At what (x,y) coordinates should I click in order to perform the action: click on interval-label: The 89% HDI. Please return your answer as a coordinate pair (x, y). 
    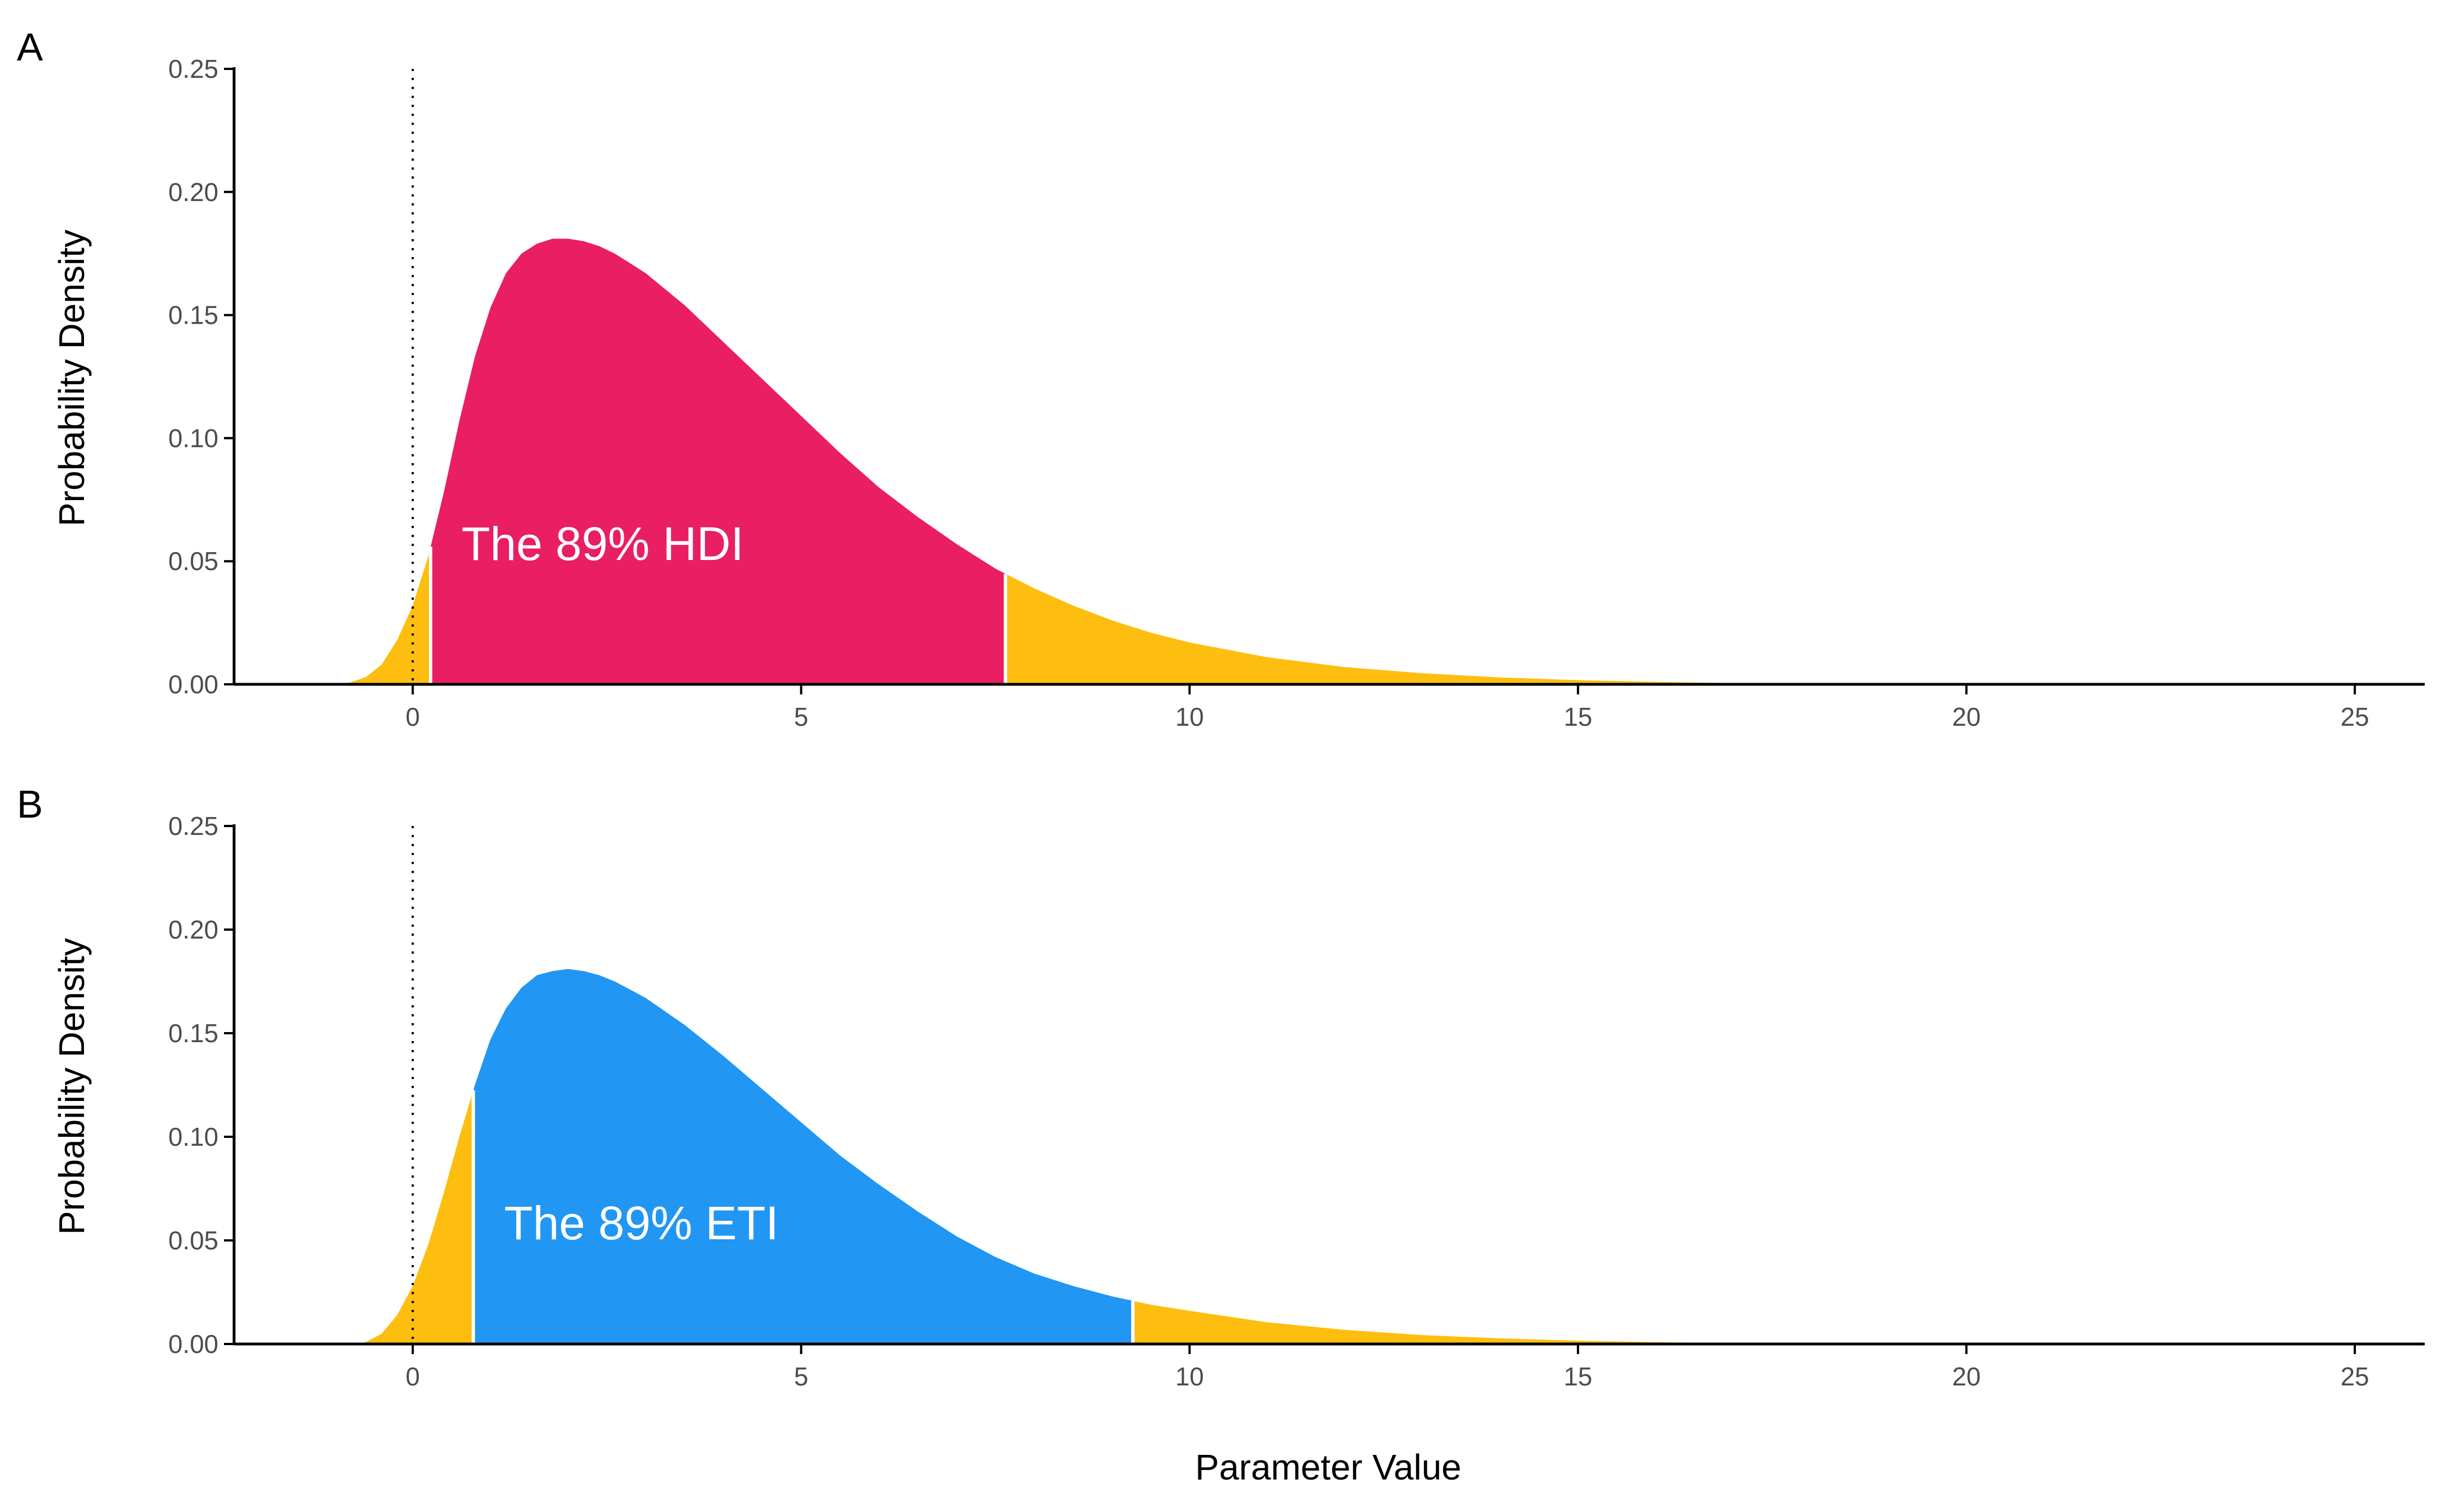
    Looking at the image, I should click on (602, 544).